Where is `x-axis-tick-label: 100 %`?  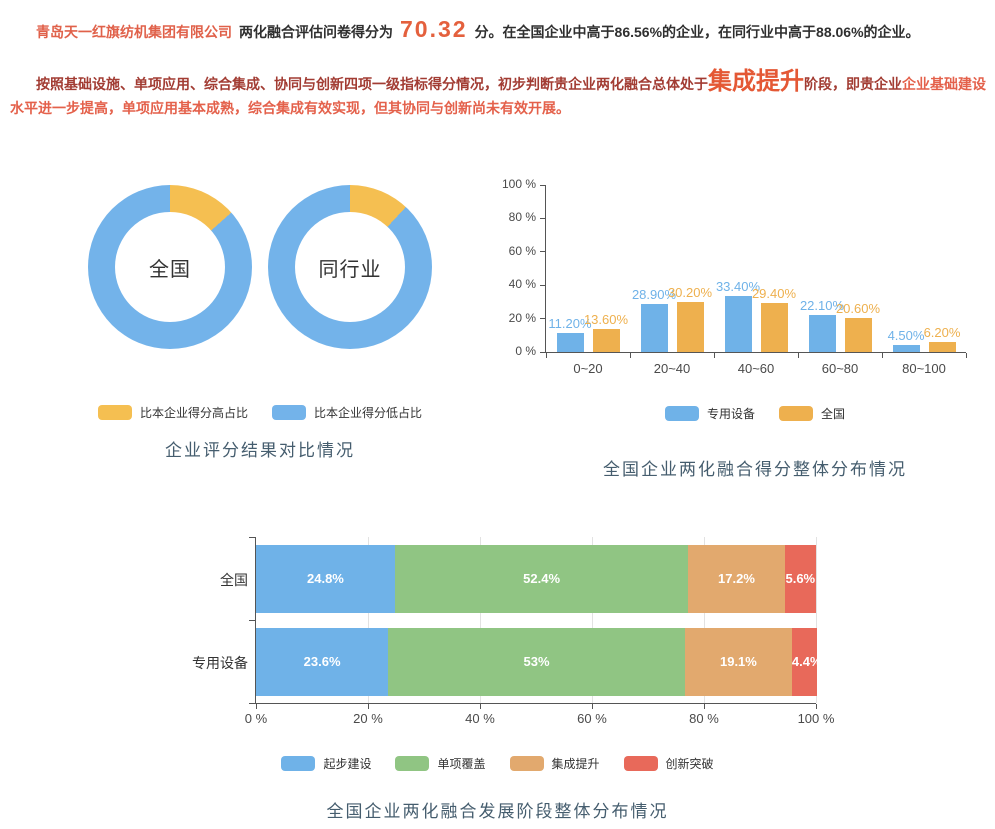
x-axis-tick-label: 100 % is located at coordinates (816, 718).